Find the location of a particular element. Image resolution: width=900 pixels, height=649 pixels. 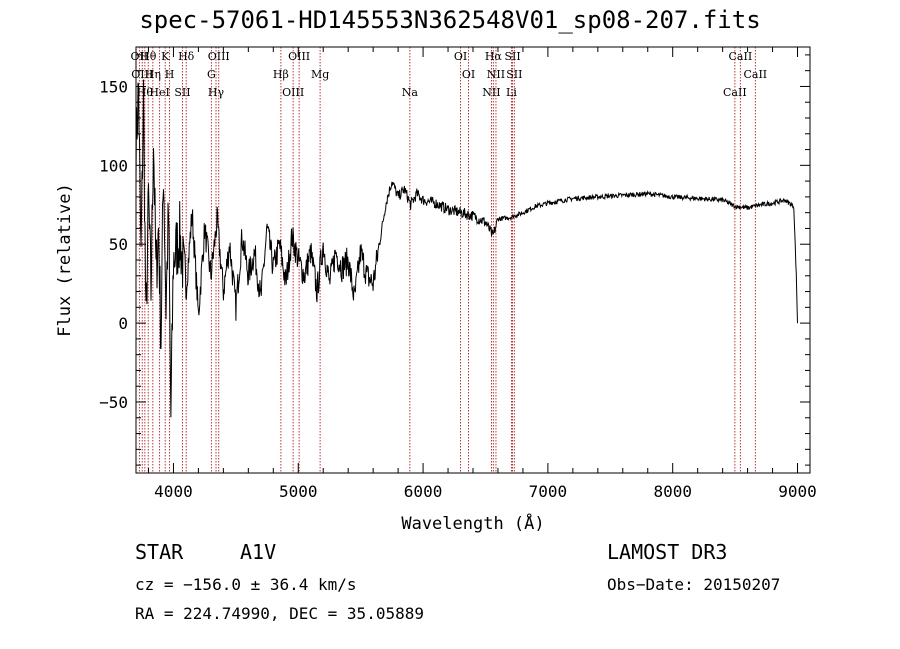

line-marker-label: Hδ is located at coordinates (186, 56).